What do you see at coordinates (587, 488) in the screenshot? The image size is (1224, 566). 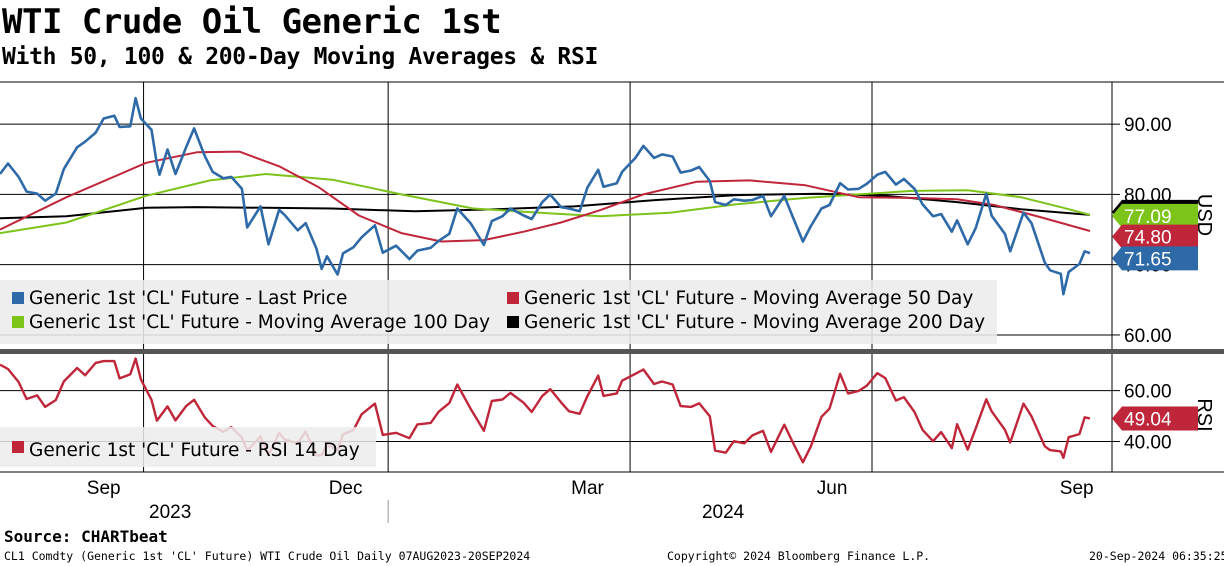 I see `x-tick-label: Mar` at bounding box center [587, 488].